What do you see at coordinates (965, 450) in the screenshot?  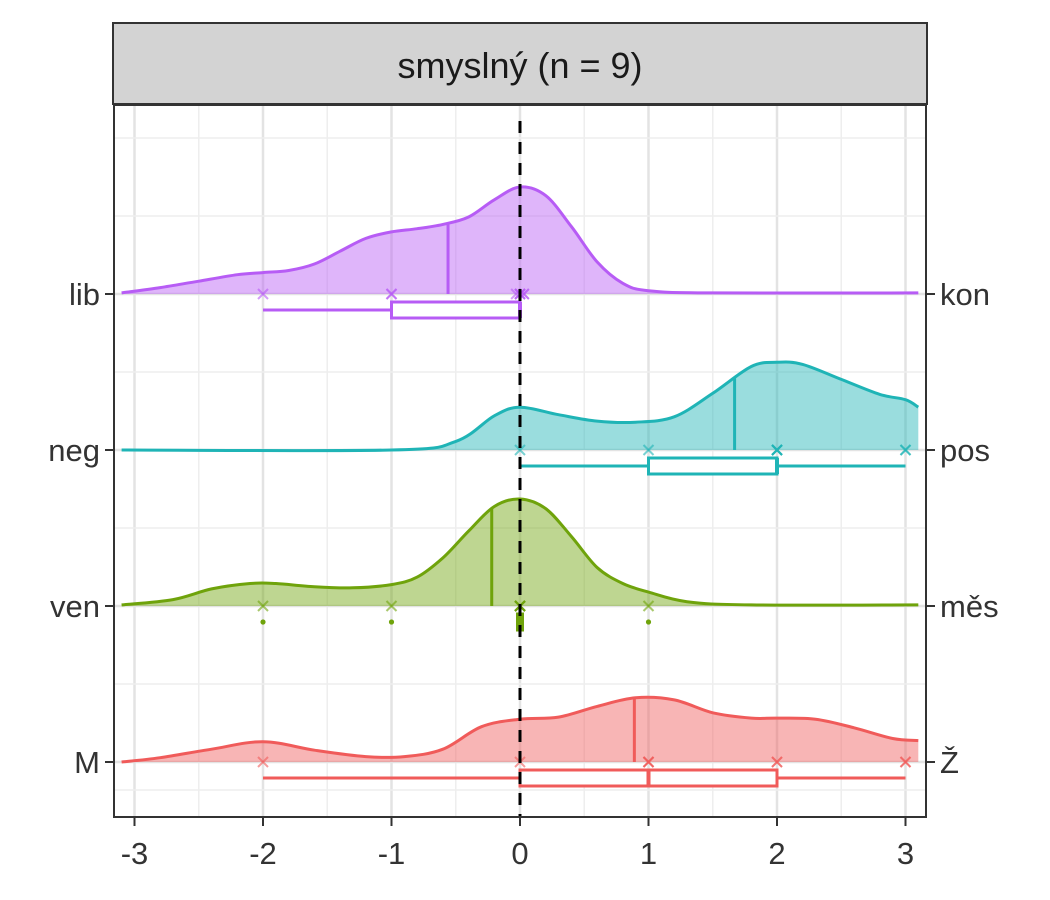 I see `y-tick-label-right: pos` at bounding box center [965, 450].